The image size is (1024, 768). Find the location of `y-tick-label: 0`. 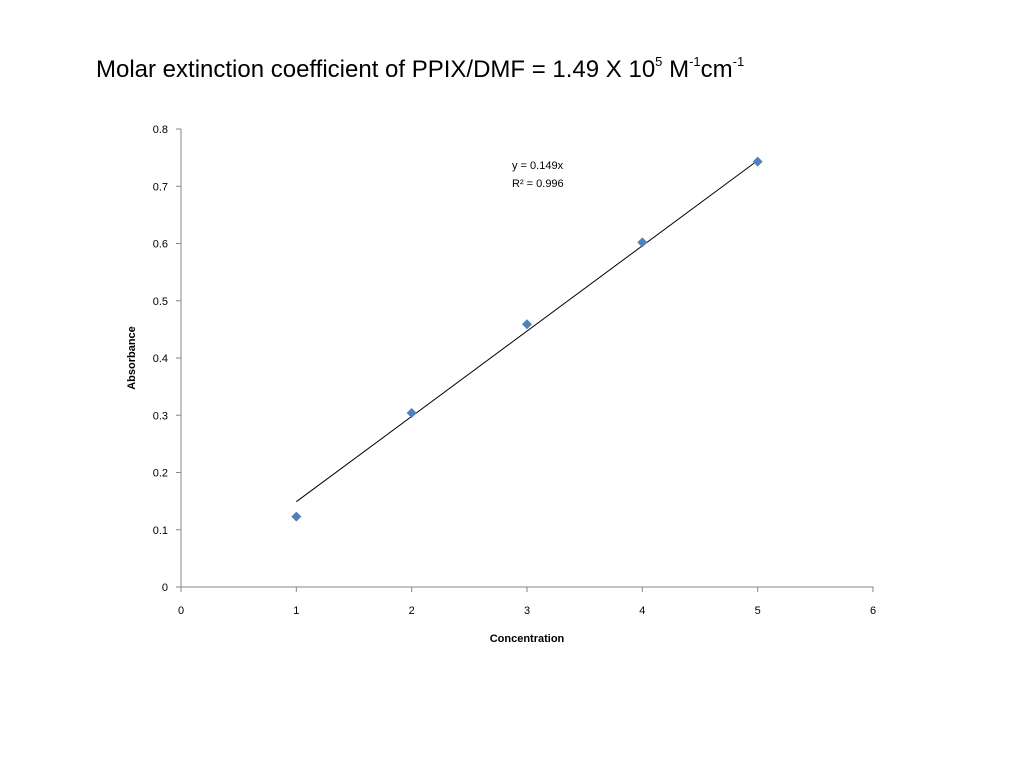

y-tick-label: 0 is located at coordinates (165, 588).